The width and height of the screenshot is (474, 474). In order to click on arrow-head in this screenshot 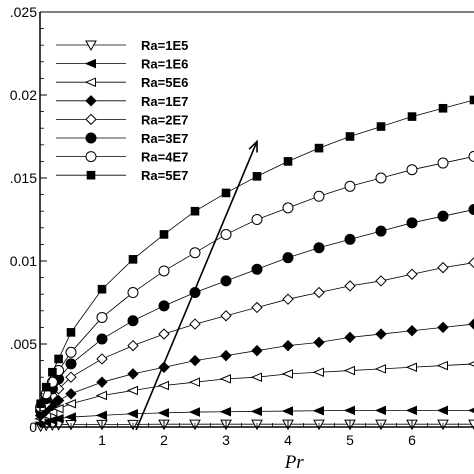, I will do `click(253, 146)`.